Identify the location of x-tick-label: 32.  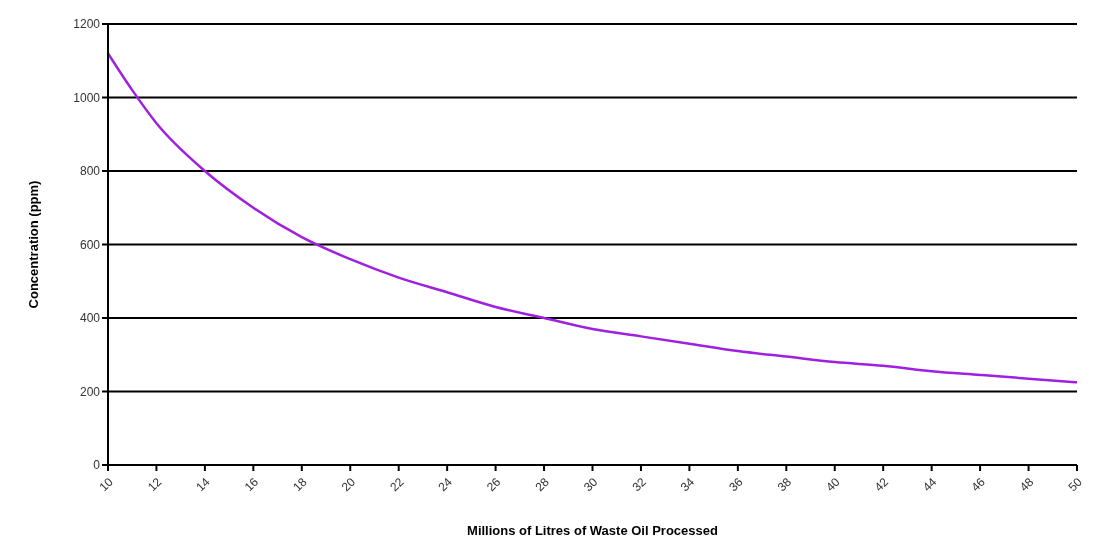
(639, 484).